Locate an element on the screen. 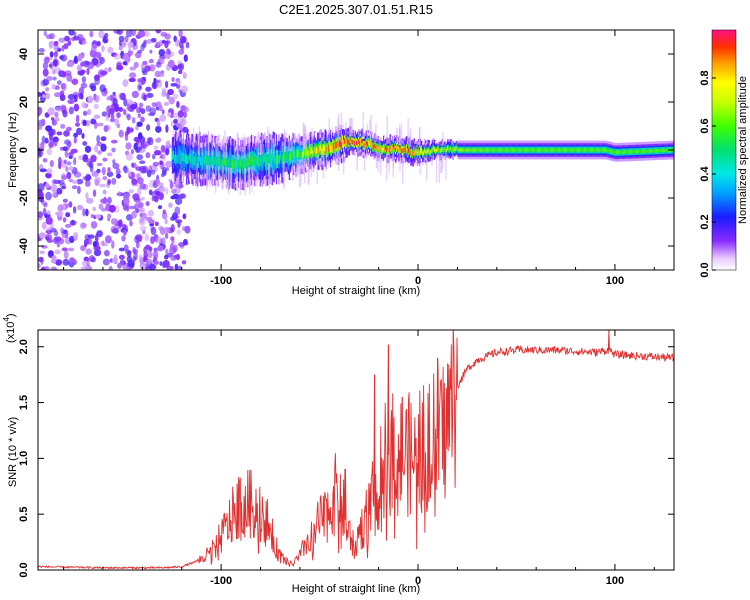 The width and height of the screenshot is (750, 600). colorbar-tick-label: 0.8 is located at coordinates (705, 77).